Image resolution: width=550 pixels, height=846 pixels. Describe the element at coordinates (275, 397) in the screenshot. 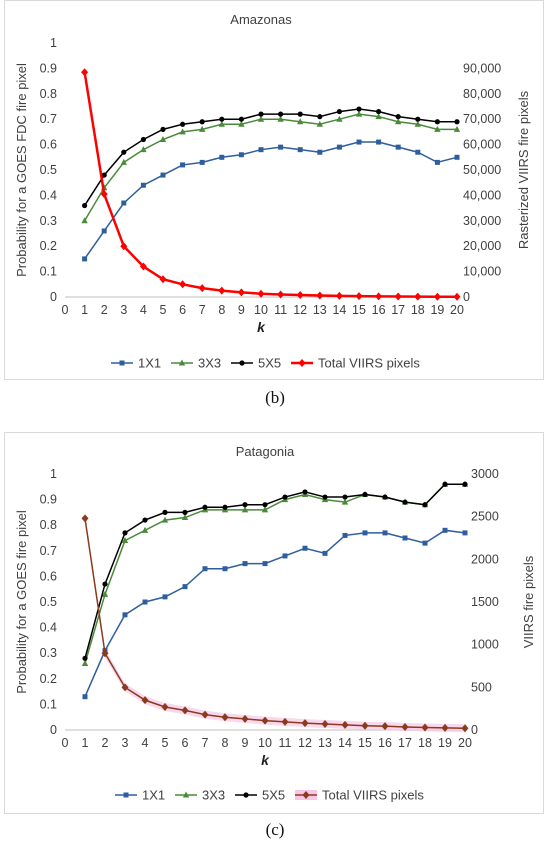

I see `figure-label-b: (b)` at that location.